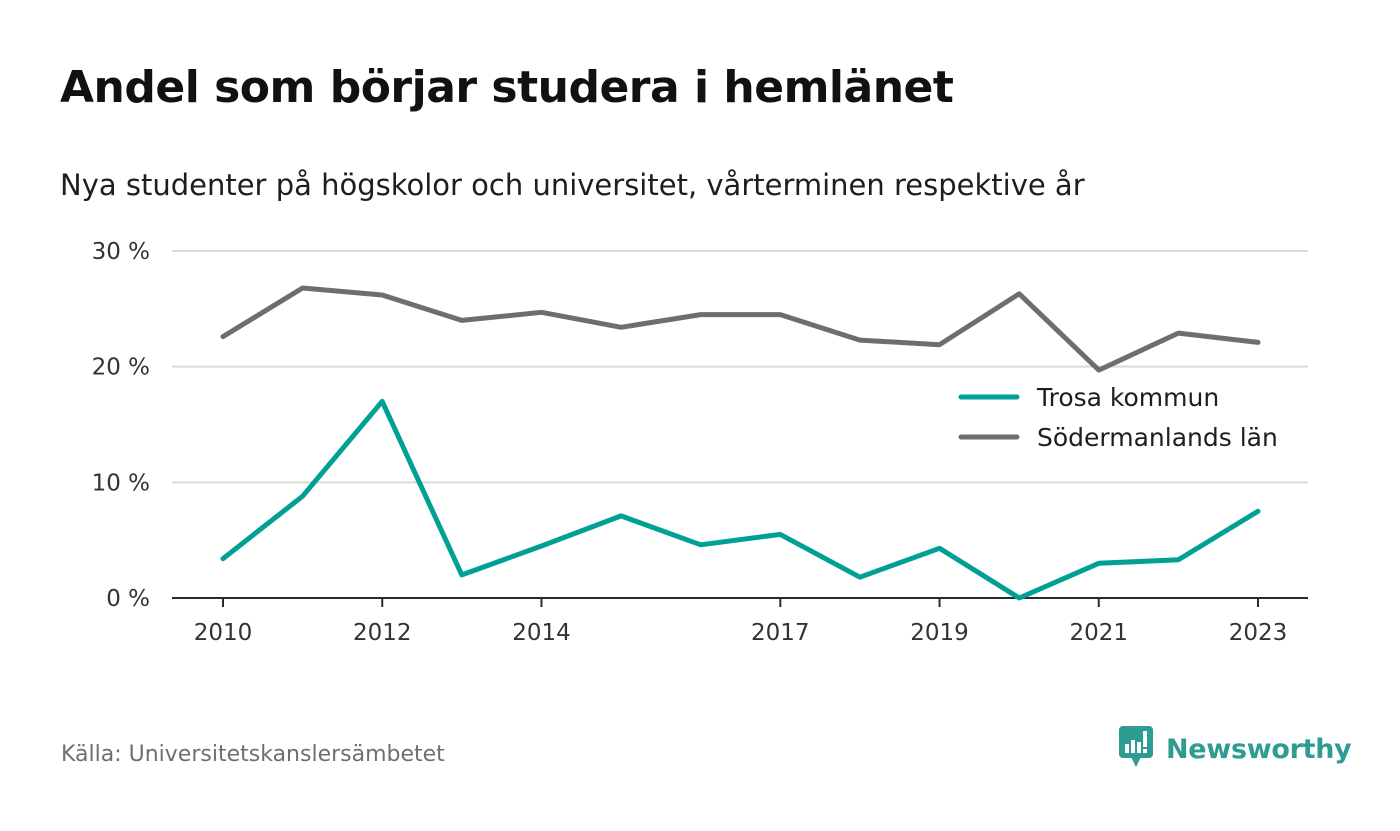 This screenshot has height=831, width=1400. I want to click on x-tick-label: 2019, so click(939, 633).